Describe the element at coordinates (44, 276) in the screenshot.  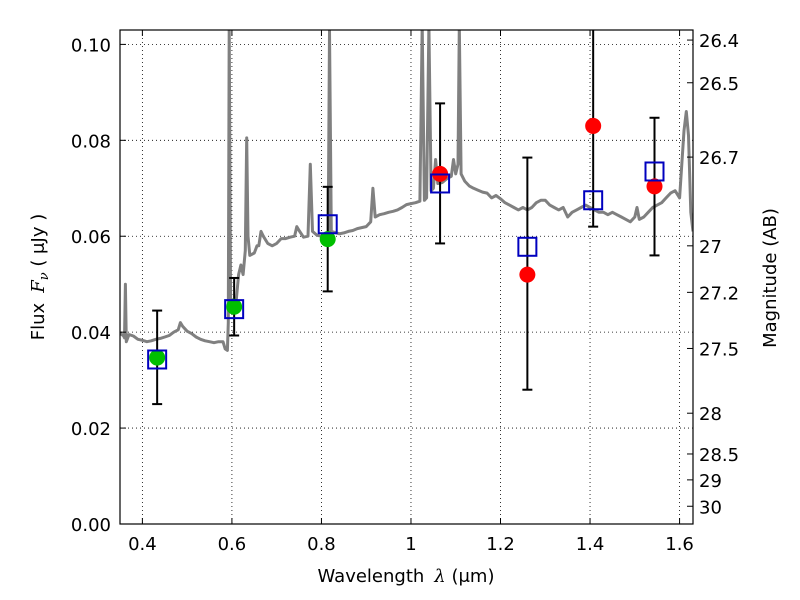
I see `y-axis-nu: ν` at that location.